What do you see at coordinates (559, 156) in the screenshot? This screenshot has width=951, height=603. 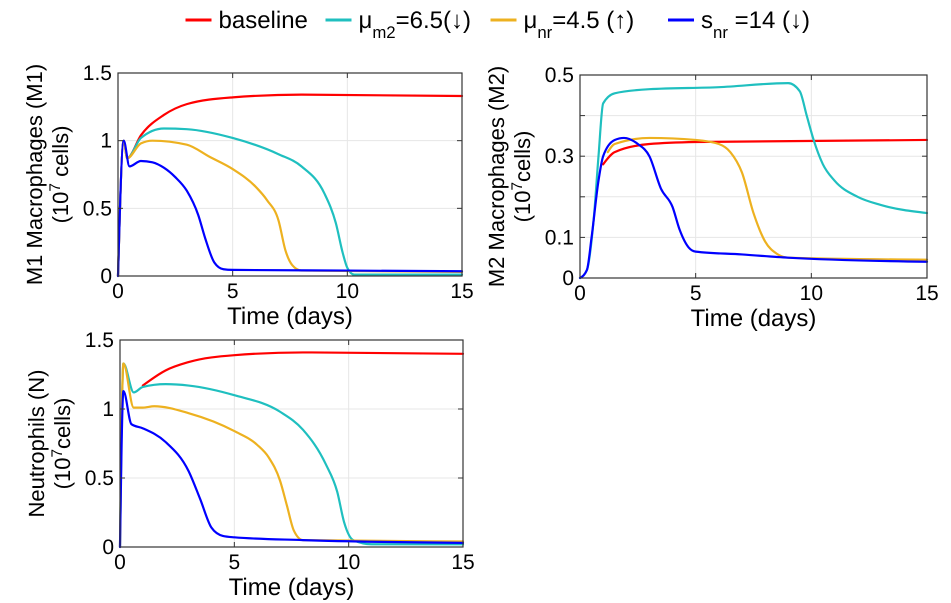 I see `y-tick-label: 0.3` at bounding box center [559, 156].